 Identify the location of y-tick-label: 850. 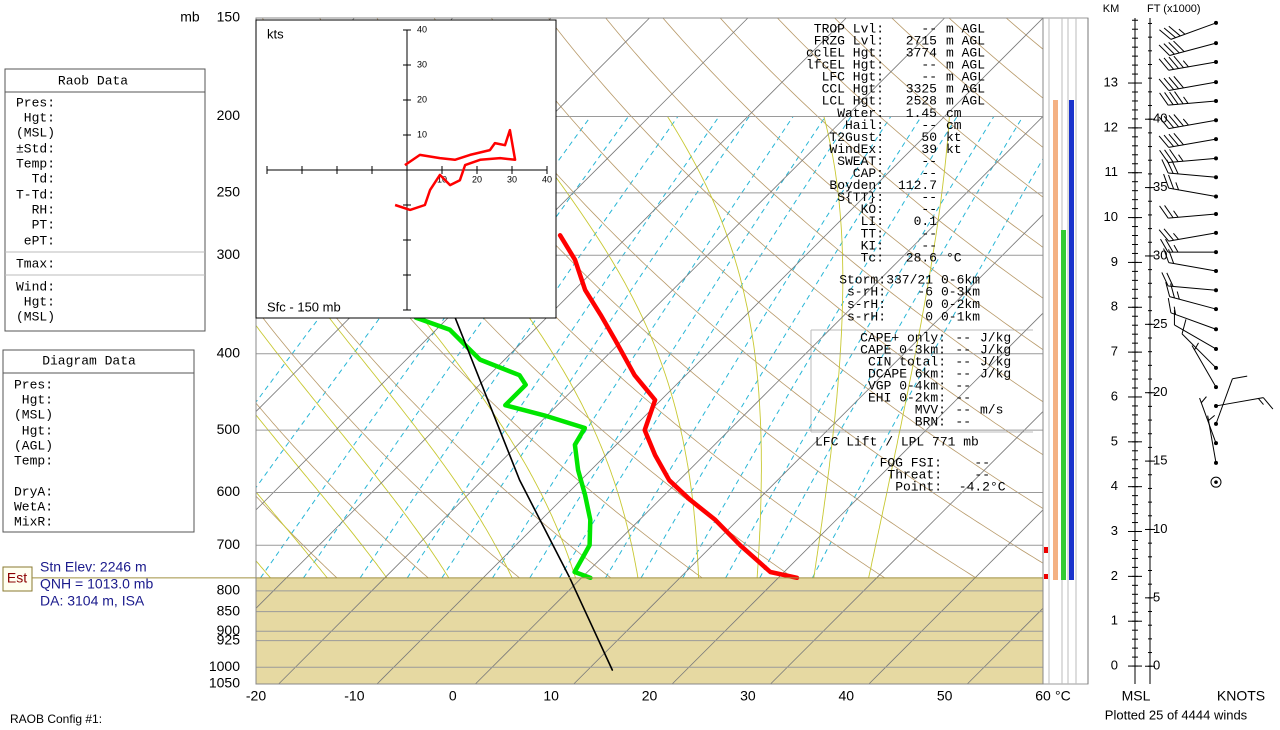
(229, 610).